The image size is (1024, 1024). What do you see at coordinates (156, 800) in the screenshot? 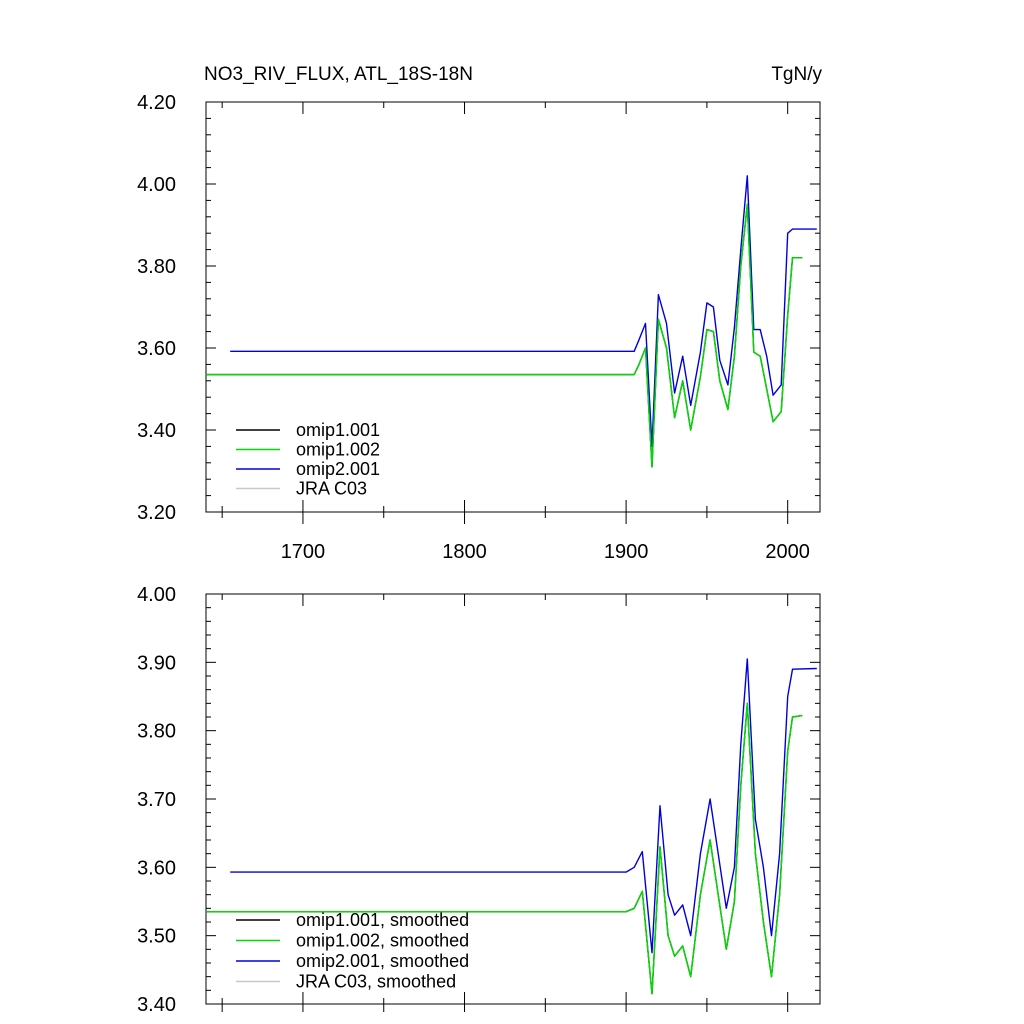
I see `y-tick-label: 3.70` at bounding box center [156, 800].